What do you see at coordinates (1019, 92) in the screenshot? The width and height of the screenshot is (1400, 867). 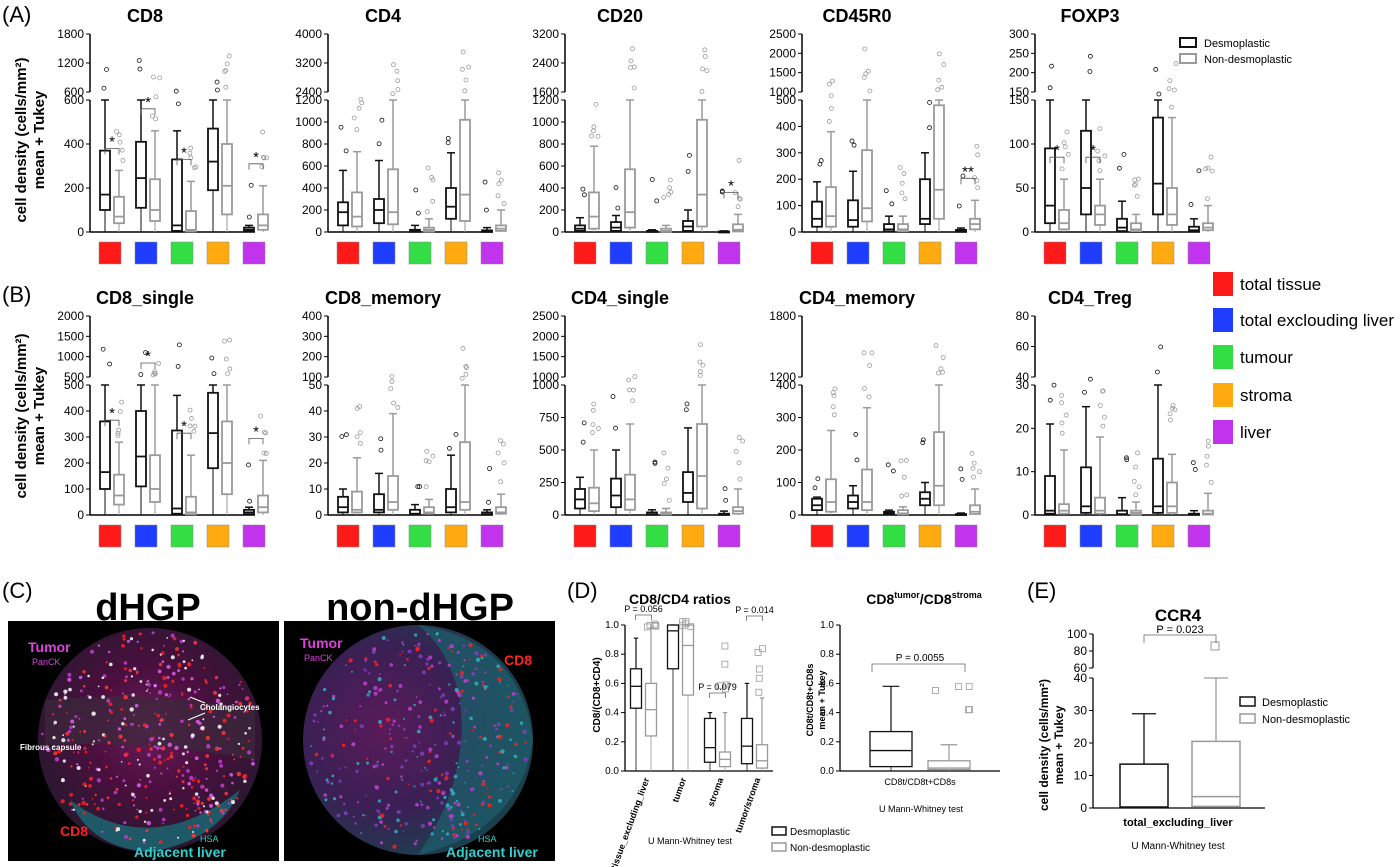 I see `y-tick-label-upper: 150` at bounding box center [1019, 92].